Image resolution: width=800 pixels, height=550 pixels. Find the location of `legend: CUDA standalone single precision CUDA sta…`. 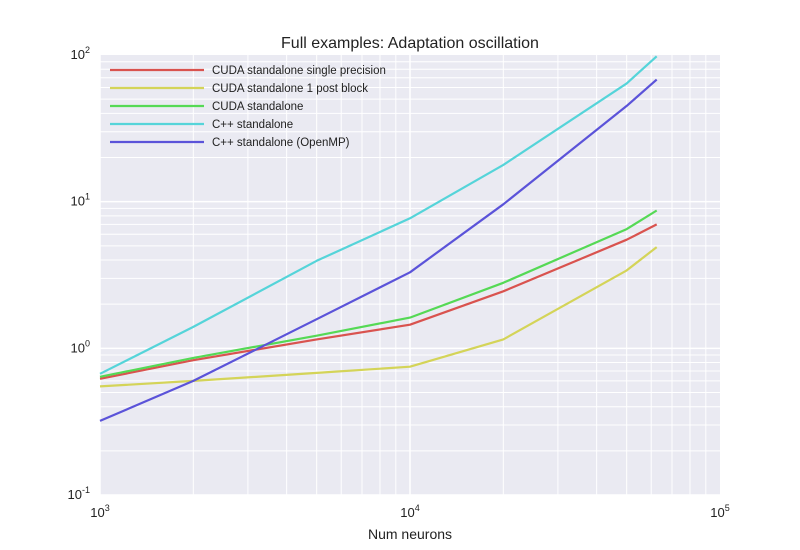

legend: CUDA standalone single precision CUDA sta… is located at coordinates (248, 107).